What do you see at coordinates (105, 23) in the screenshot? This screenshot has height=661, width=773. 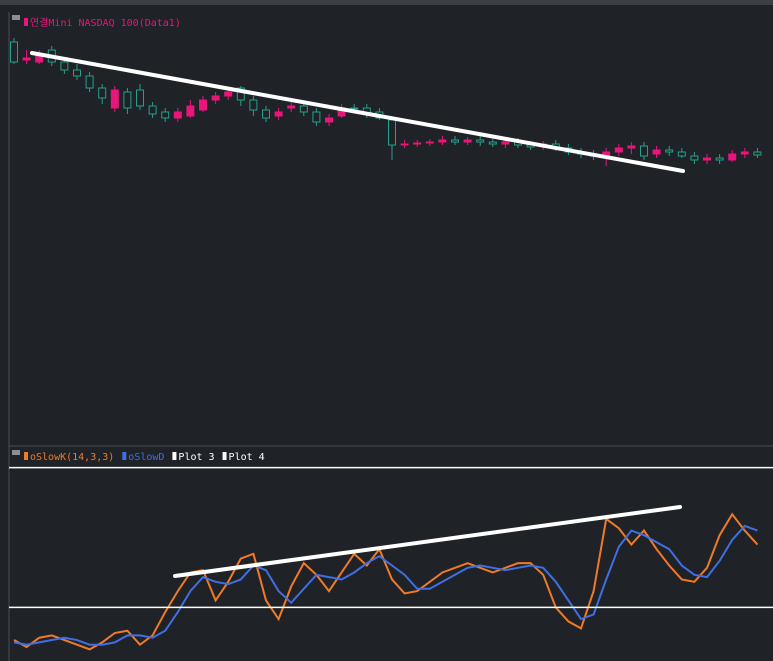 I see `chart-title: 연결Mini NASDAQ 100(Data1)` at bounding box center [105, 23].